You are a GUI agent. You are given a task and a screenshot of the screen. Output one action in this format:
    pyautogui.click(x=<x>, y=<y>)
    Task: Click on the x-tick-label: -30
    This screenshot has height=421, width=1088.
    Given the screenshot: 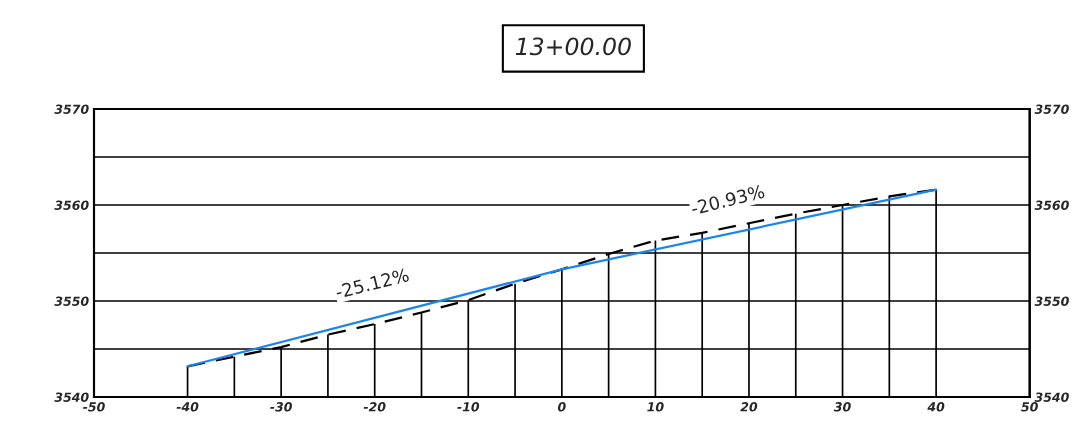 What is the action you would take?
    pyautogui.click(x=281, y=407)
    